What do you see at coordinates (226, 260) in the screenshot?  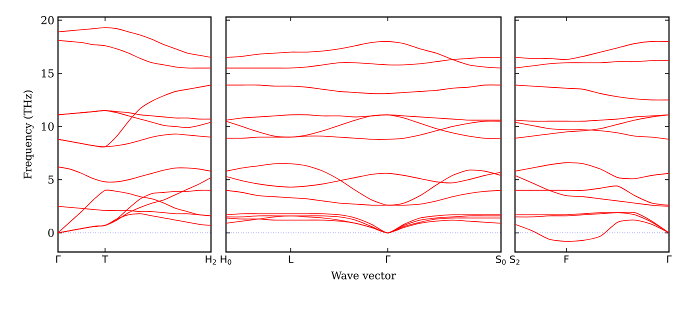 I see `x-tick-label: H$_{0}$` at bounding box center [226, 260].